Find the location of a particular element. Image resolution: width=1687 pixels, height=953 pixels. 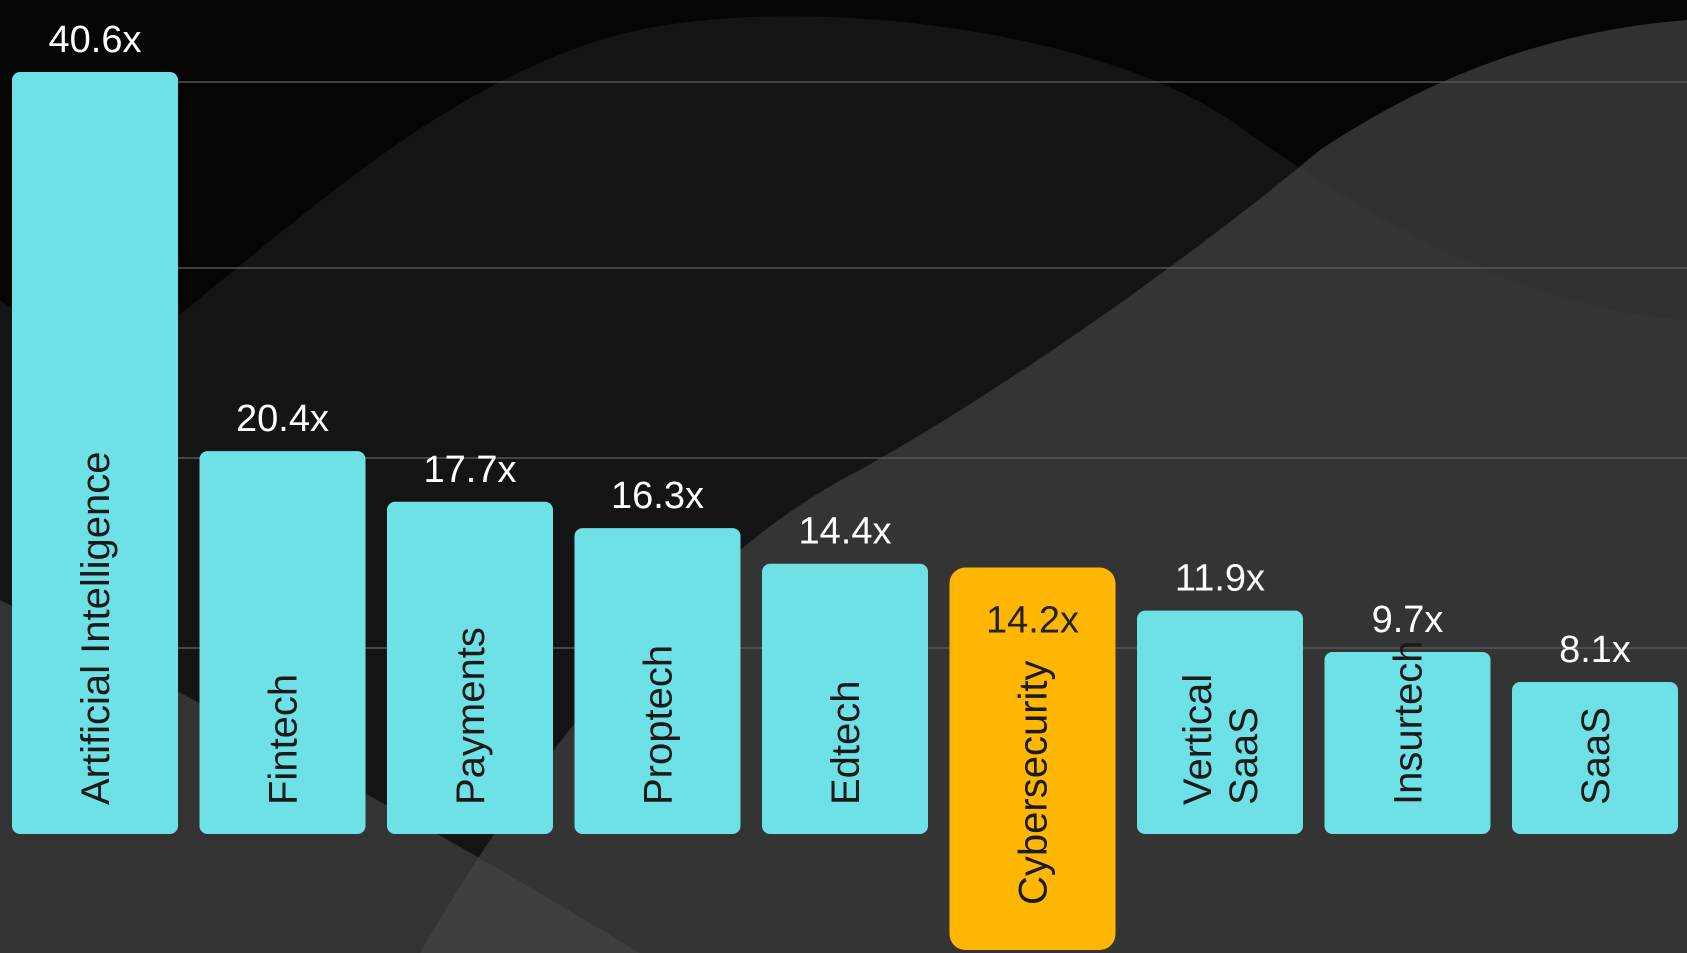

value-label-vertical-saas: 11.9x is located at coordinates (1220, 579).